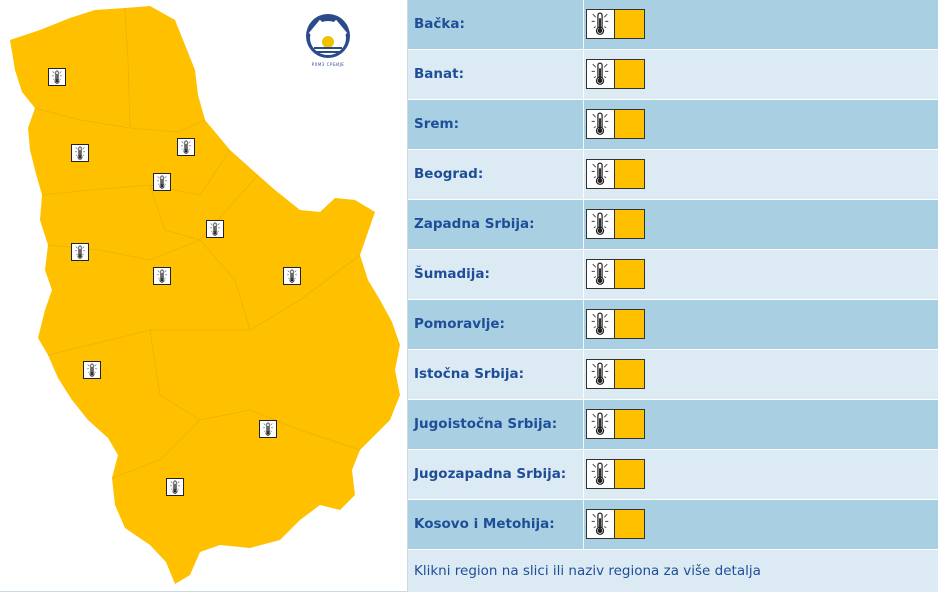  I want to click on region-name-link: Istočna Srbija:, so click(469, 374).